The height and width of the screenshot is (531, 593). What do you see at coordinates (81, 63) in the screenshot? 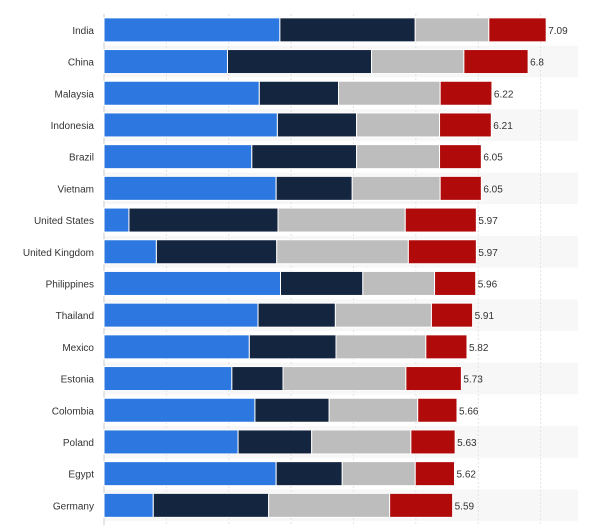
I see `category-label: China` at bounding box center [81, 63].